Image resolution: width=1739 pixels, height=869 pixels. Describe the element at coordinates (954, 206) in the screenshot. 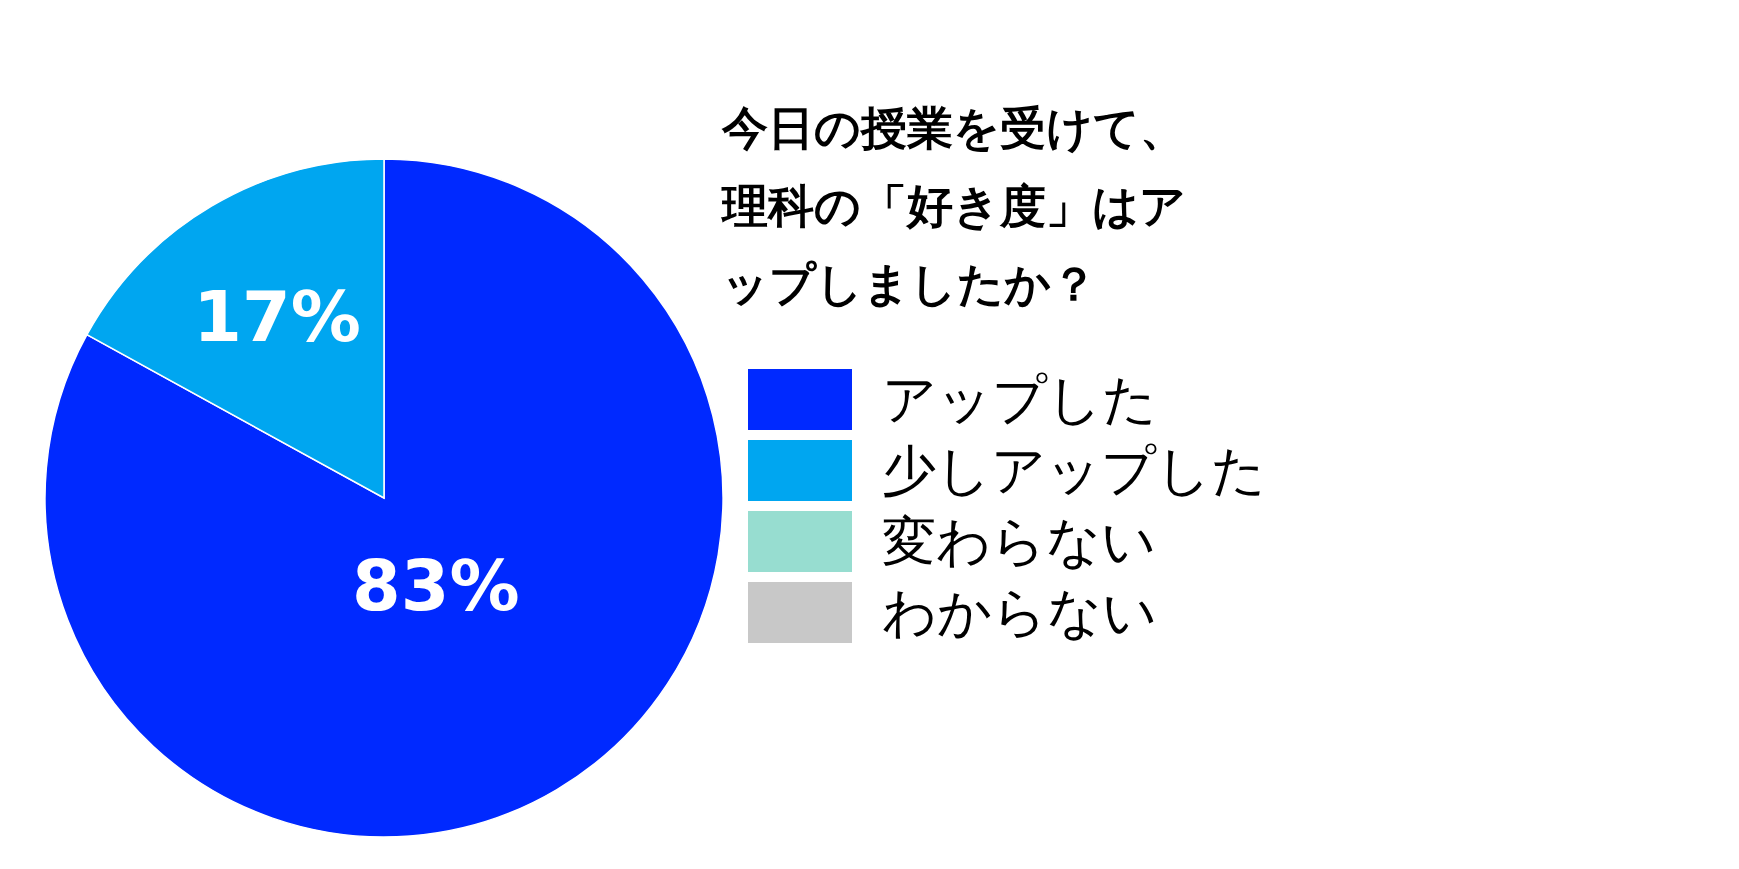

I see `chart-title: 今日の授業を受けて、理科の「好き度」はアップしましたか？` at that location.